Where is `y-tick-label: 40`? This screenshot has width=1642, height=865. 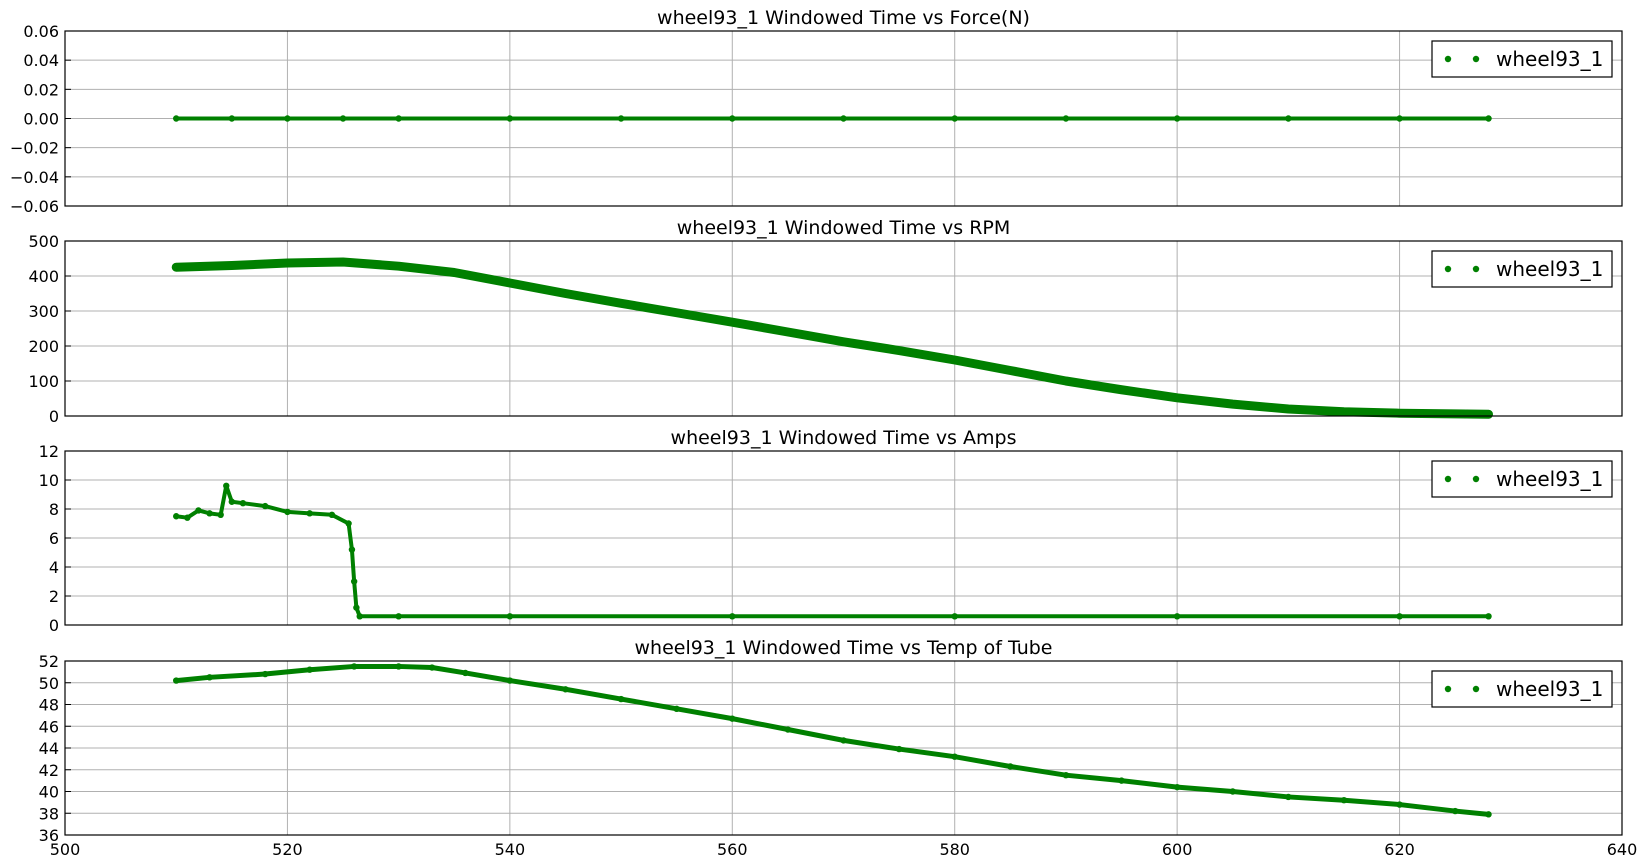
y-tick-label: 40 is located at coordinates (49, 792).